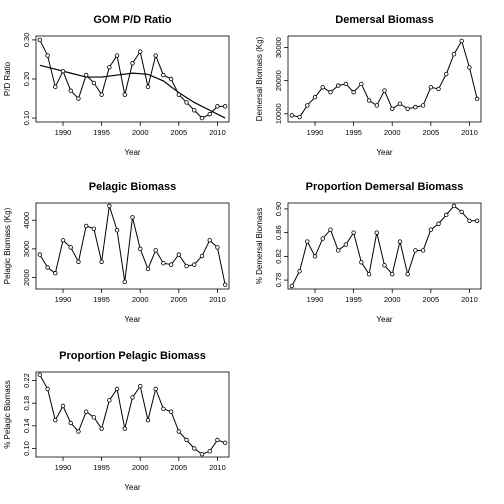  What do you see at coordinates (26, 448) in the screenshot?
I see `y-tick-label: 0.10` at bounding box center [26, 448].